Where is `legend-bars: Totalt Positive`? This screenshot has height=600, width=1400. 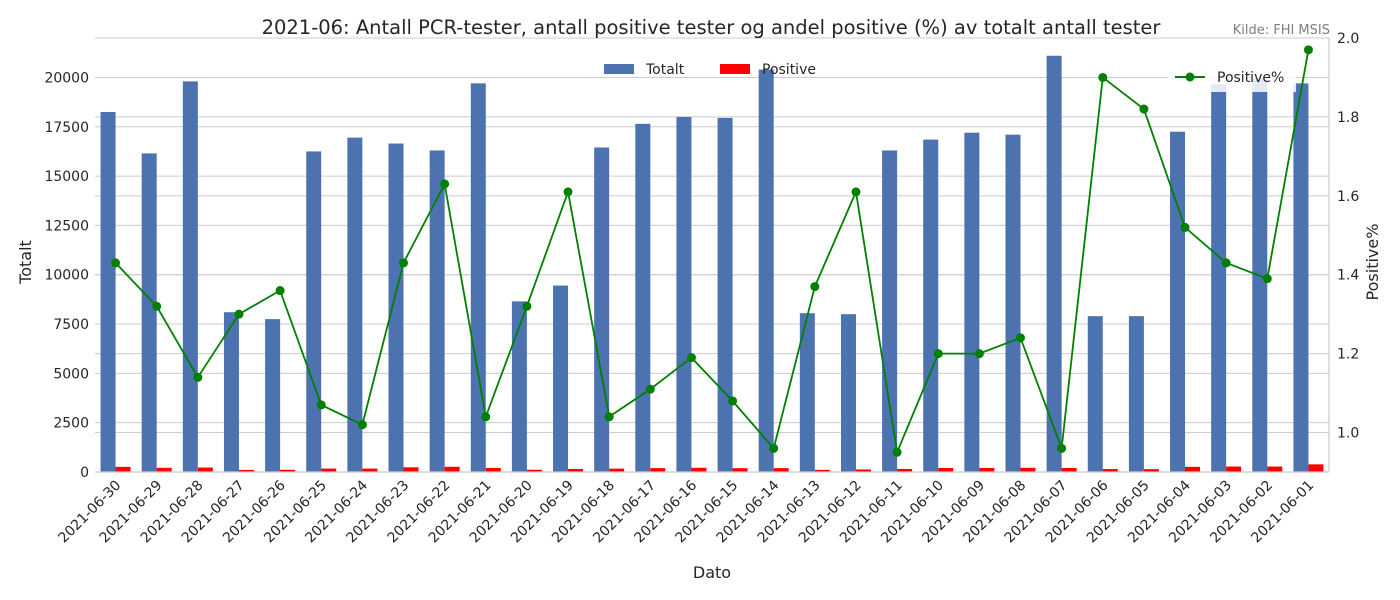
legend-bars: Totalt Positive is located at coordinates (710, 70).